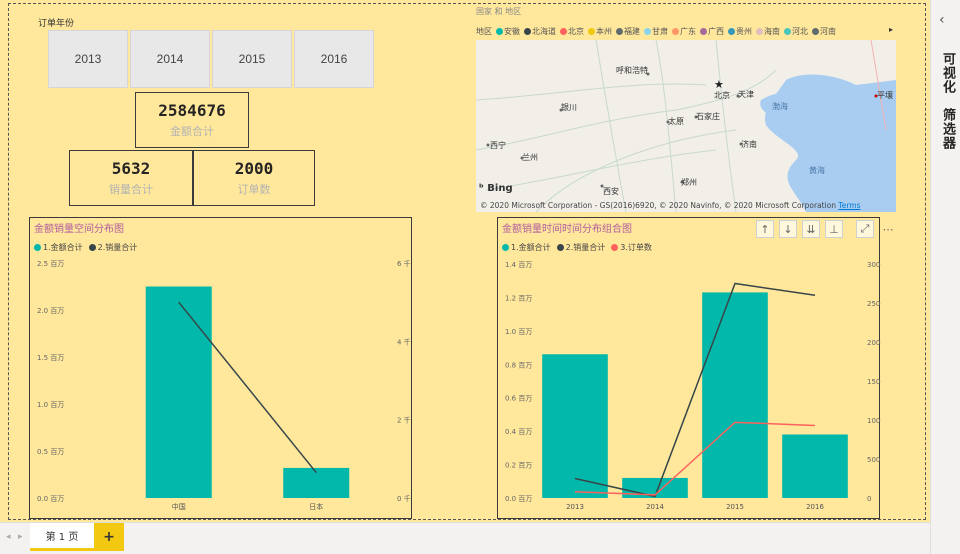 This screenshot has height=554, width=960. I want to click on city-xian: 西安, so click(611, 191).